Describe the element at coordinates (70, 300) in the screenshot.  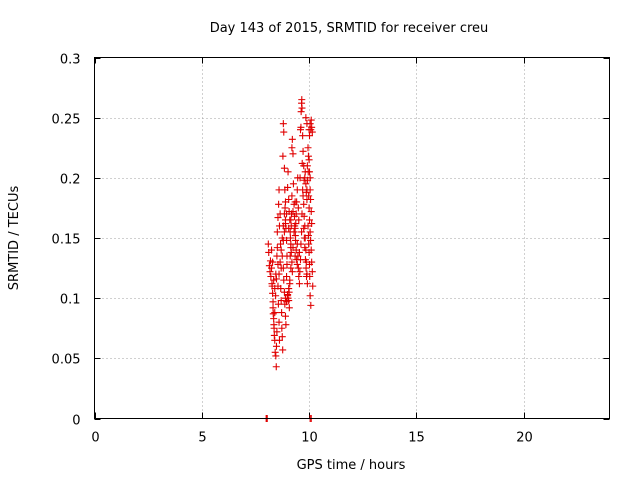
I see `y-tick-label: 0.1` at that location.